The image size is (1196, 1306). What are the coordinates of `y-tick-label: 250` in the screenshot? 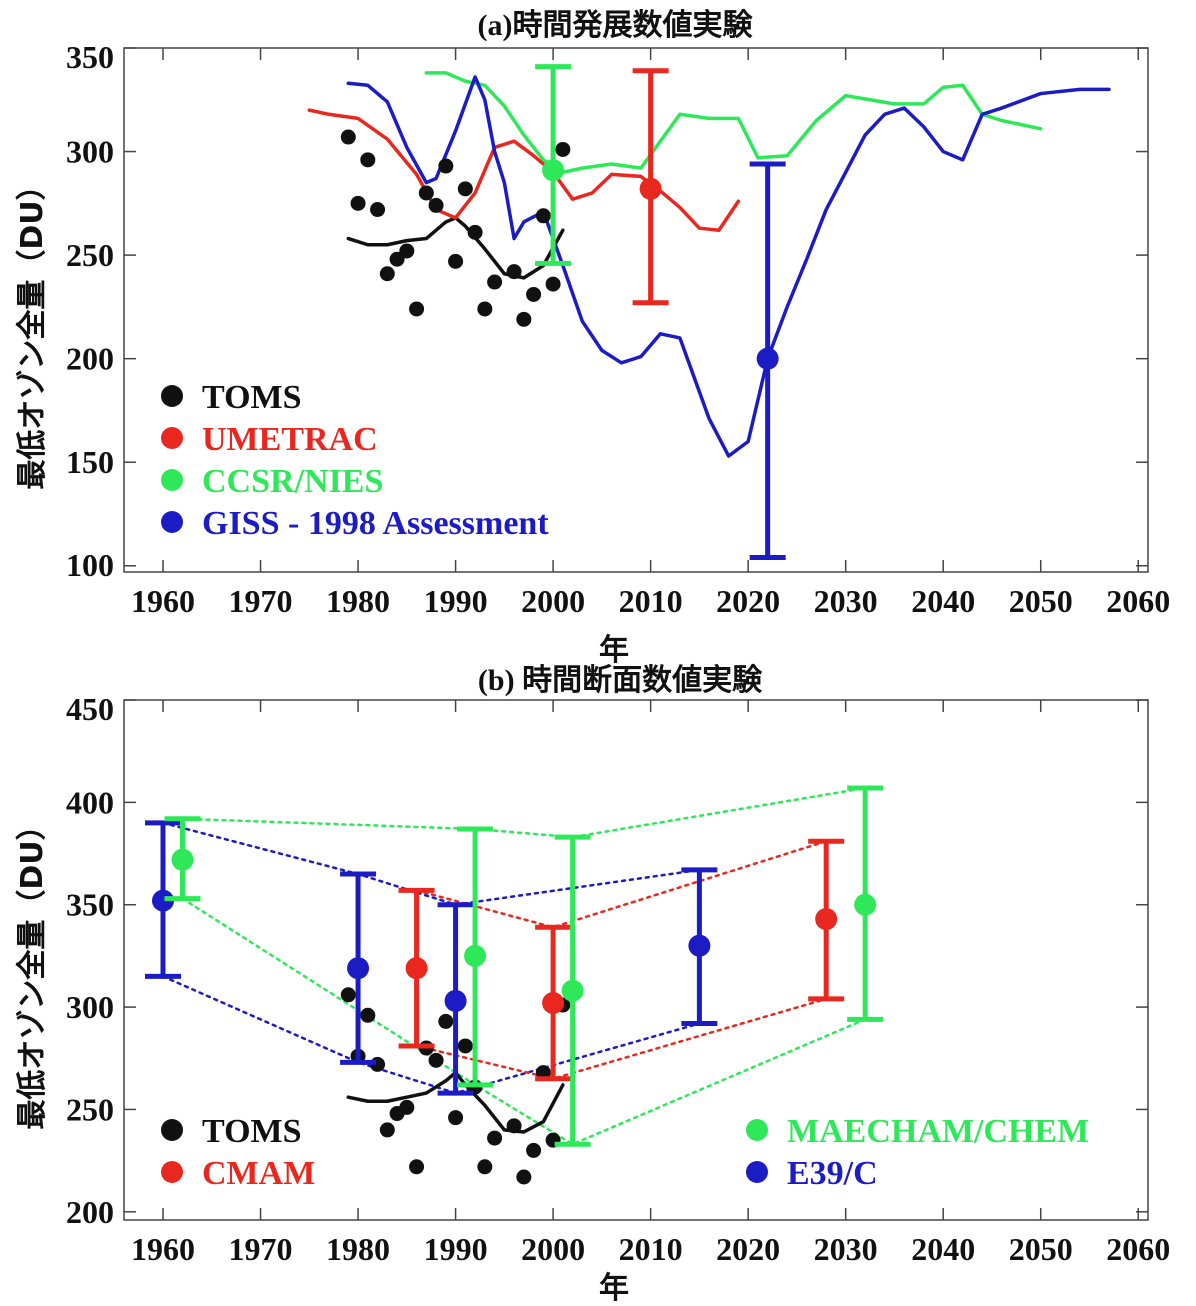 It's located at (90, 1109).